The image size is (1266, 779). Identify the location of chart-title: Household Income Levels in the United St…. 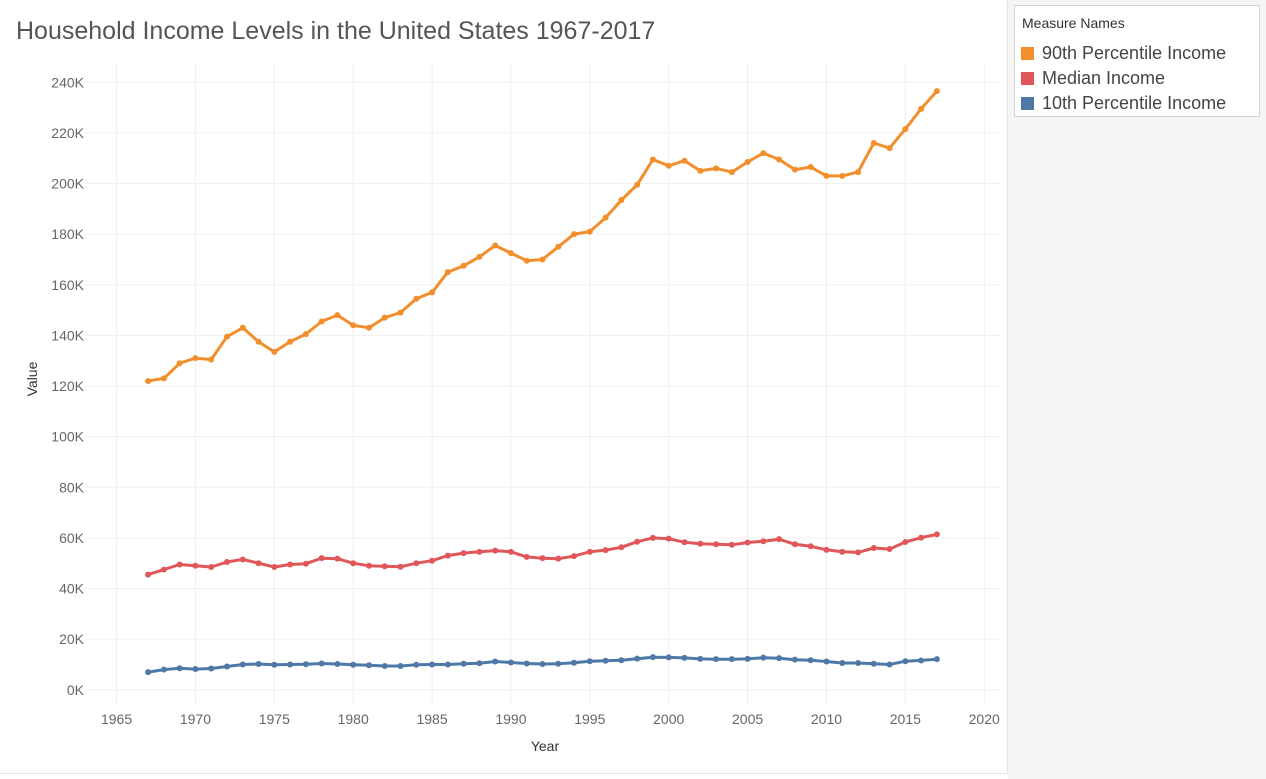
(336, 31).